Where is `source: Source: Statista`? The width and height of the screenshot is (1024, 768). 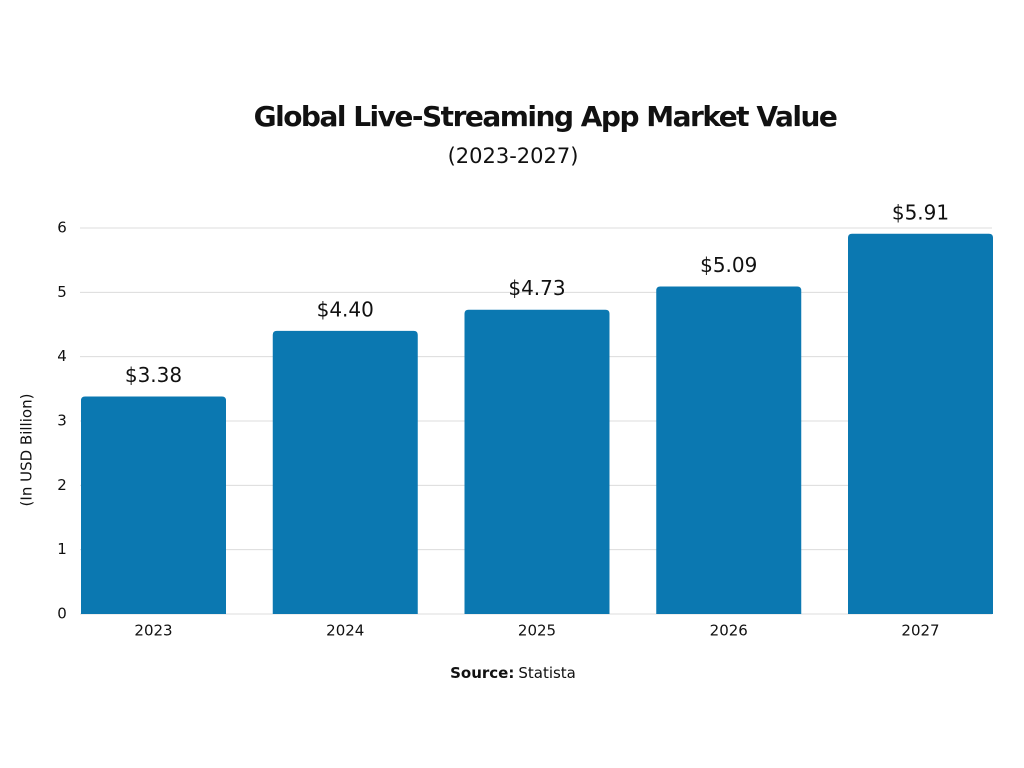
source: Source: Statista is located at coordinates (513, 673).